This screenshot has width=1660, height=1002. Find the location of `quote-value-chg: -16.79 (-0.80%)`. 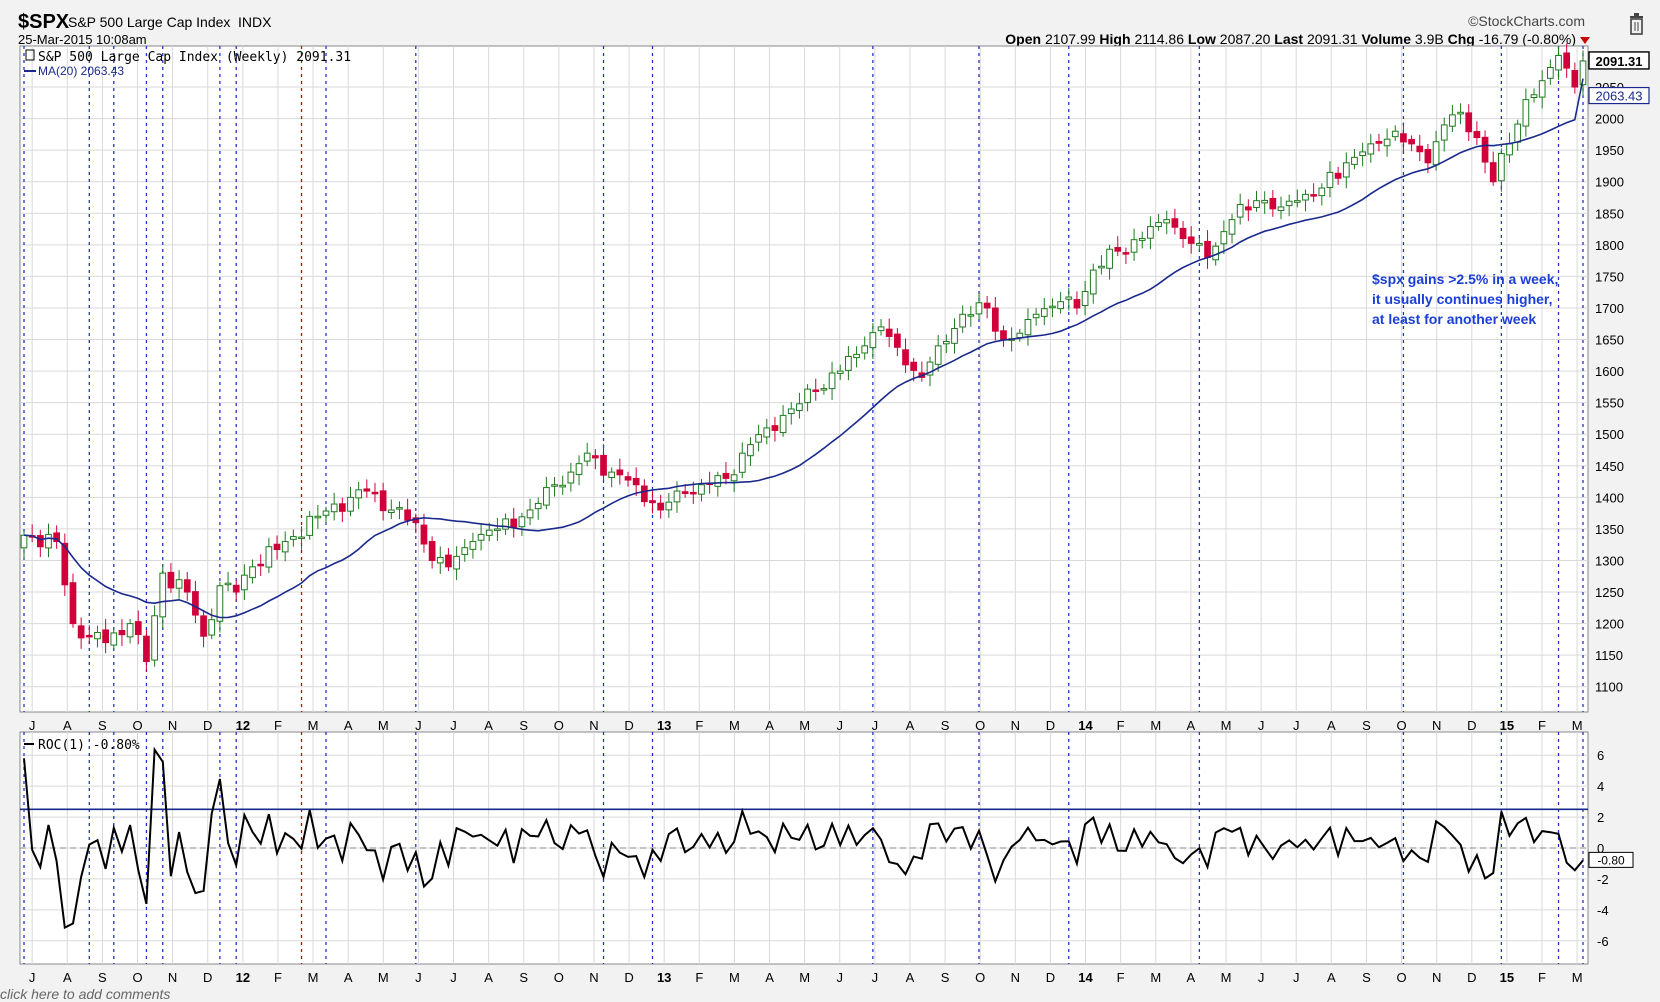

quote-value-chg: -16.79 (-0.80%) is located at coordinates (1527, 39).